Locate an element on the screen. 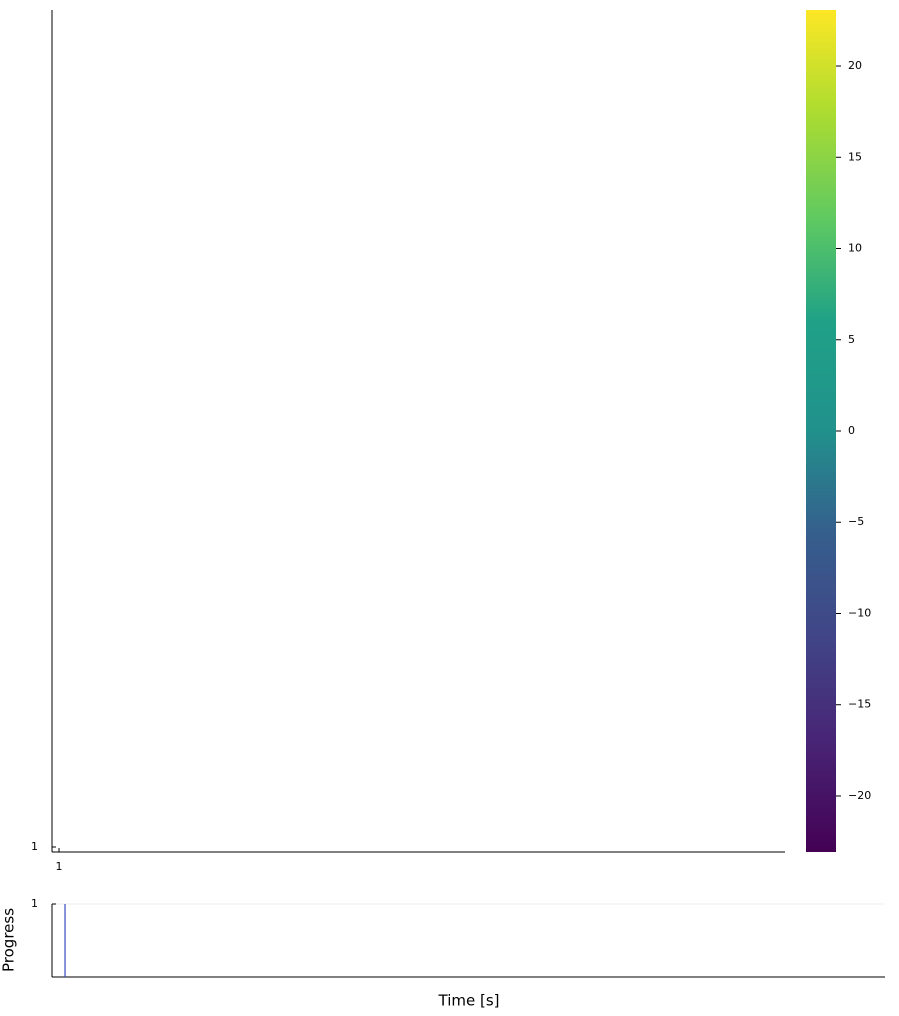 This screenshot has height=1016, width=899. colorbar-tick-label: 5 is located at coordinates (851, 339).